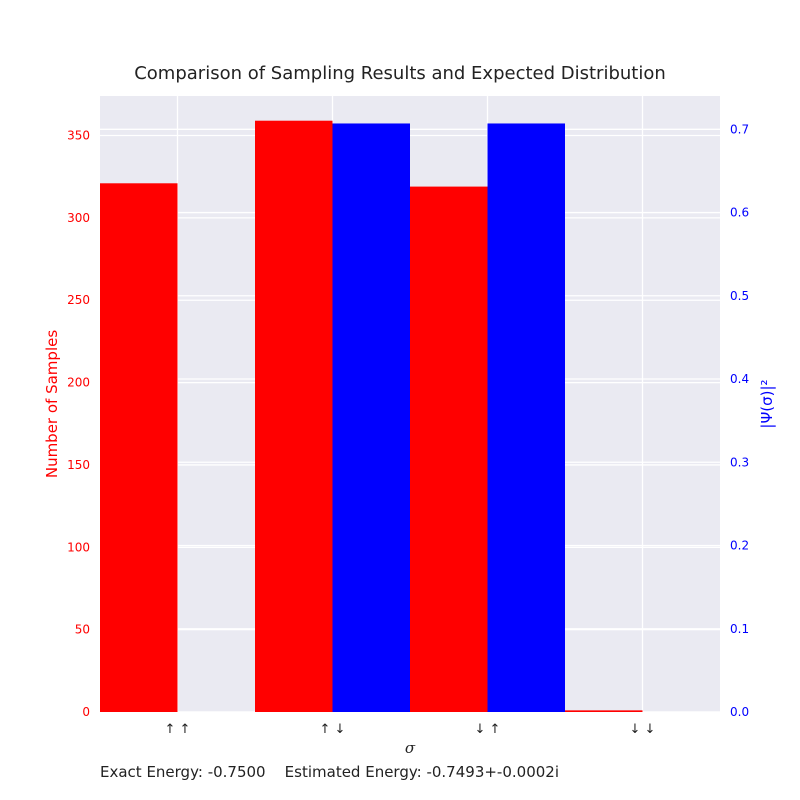  What do you see at coordinates (86, 712) in the screenshot?
I see `y-tick-left-0: 0` at bounding box center [86, 712].